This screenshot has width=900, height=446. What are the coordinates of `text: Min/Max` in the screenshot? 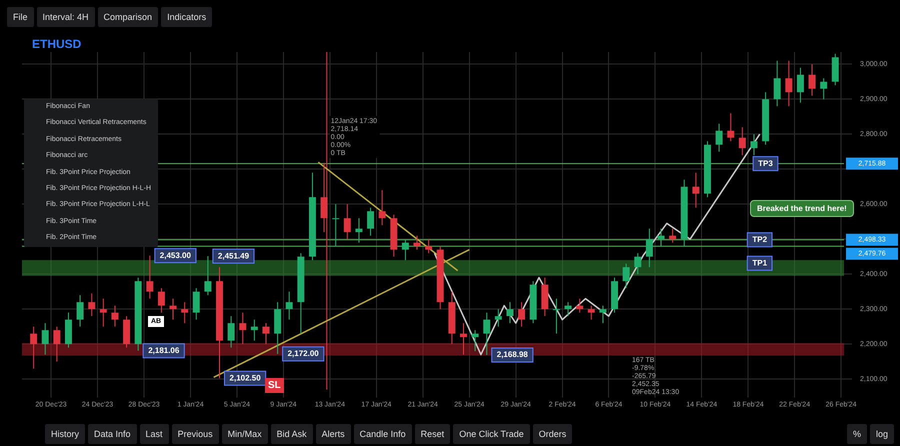 It's located at (245, 434).